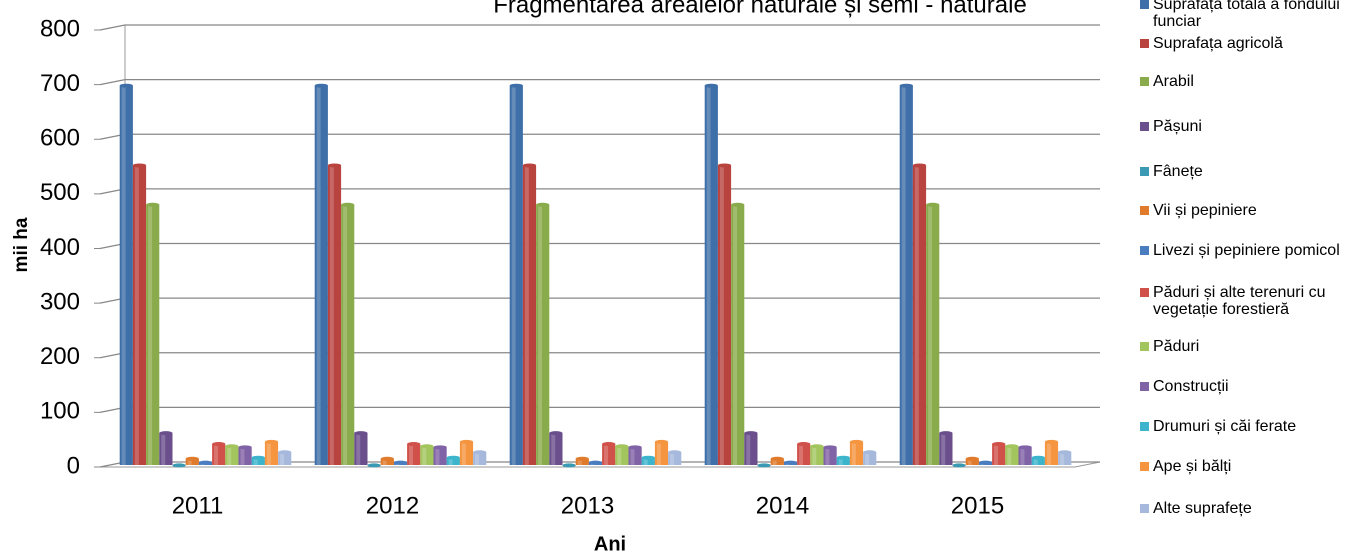 This screenshot has height=558, width=1372. I want to click on y-tick-label: 100, so click(60, 411).